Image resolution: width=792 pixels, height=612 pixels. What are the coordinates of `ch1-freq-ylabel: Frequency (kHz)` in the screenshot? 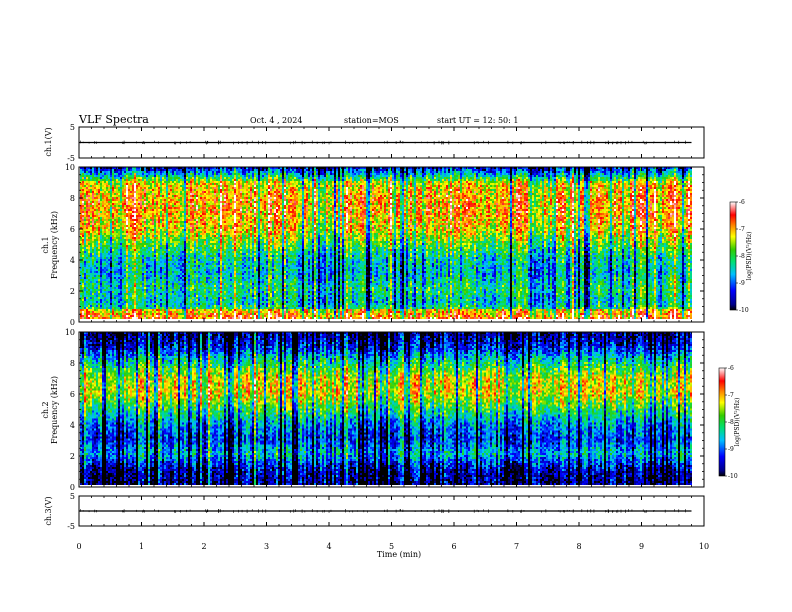 It's located at (54, 245).